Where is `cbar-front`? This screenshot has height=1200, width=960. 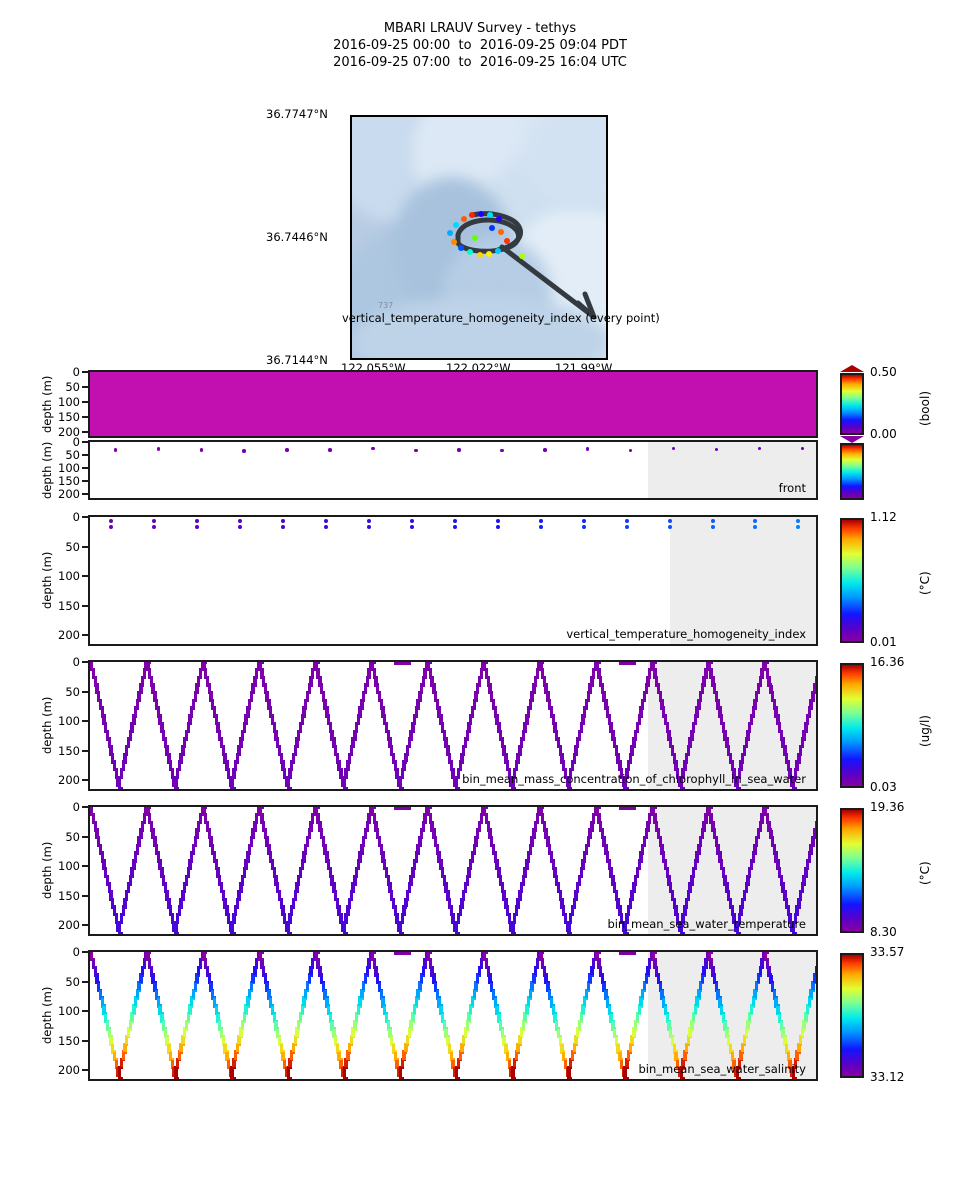
cbar-front is located at coordinates (852, 471).